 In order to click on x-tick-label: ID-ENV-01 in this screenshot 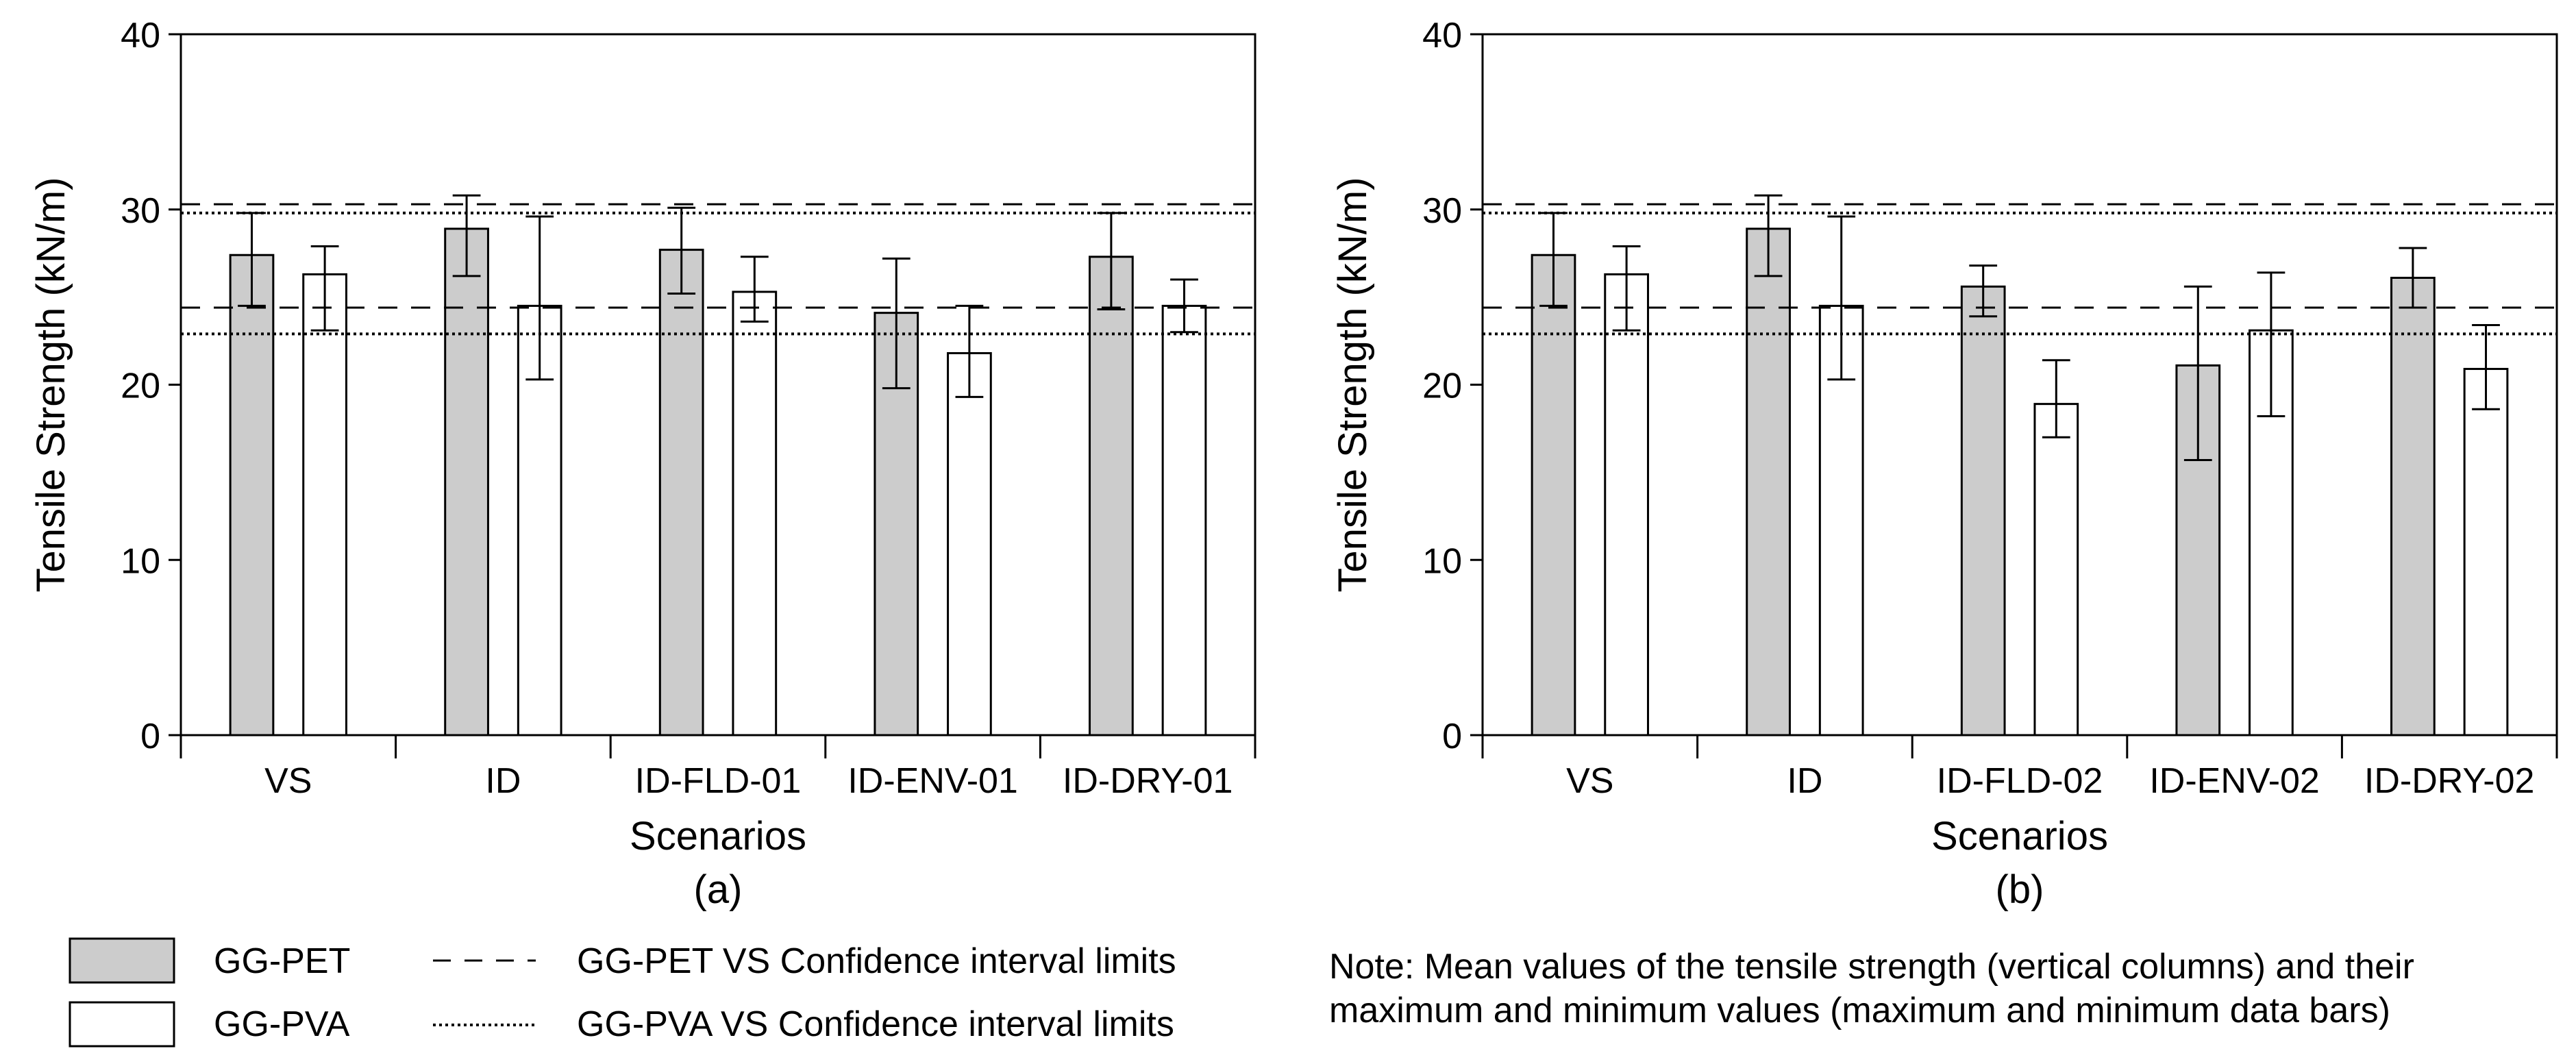, I will do `click(932, 781)`.